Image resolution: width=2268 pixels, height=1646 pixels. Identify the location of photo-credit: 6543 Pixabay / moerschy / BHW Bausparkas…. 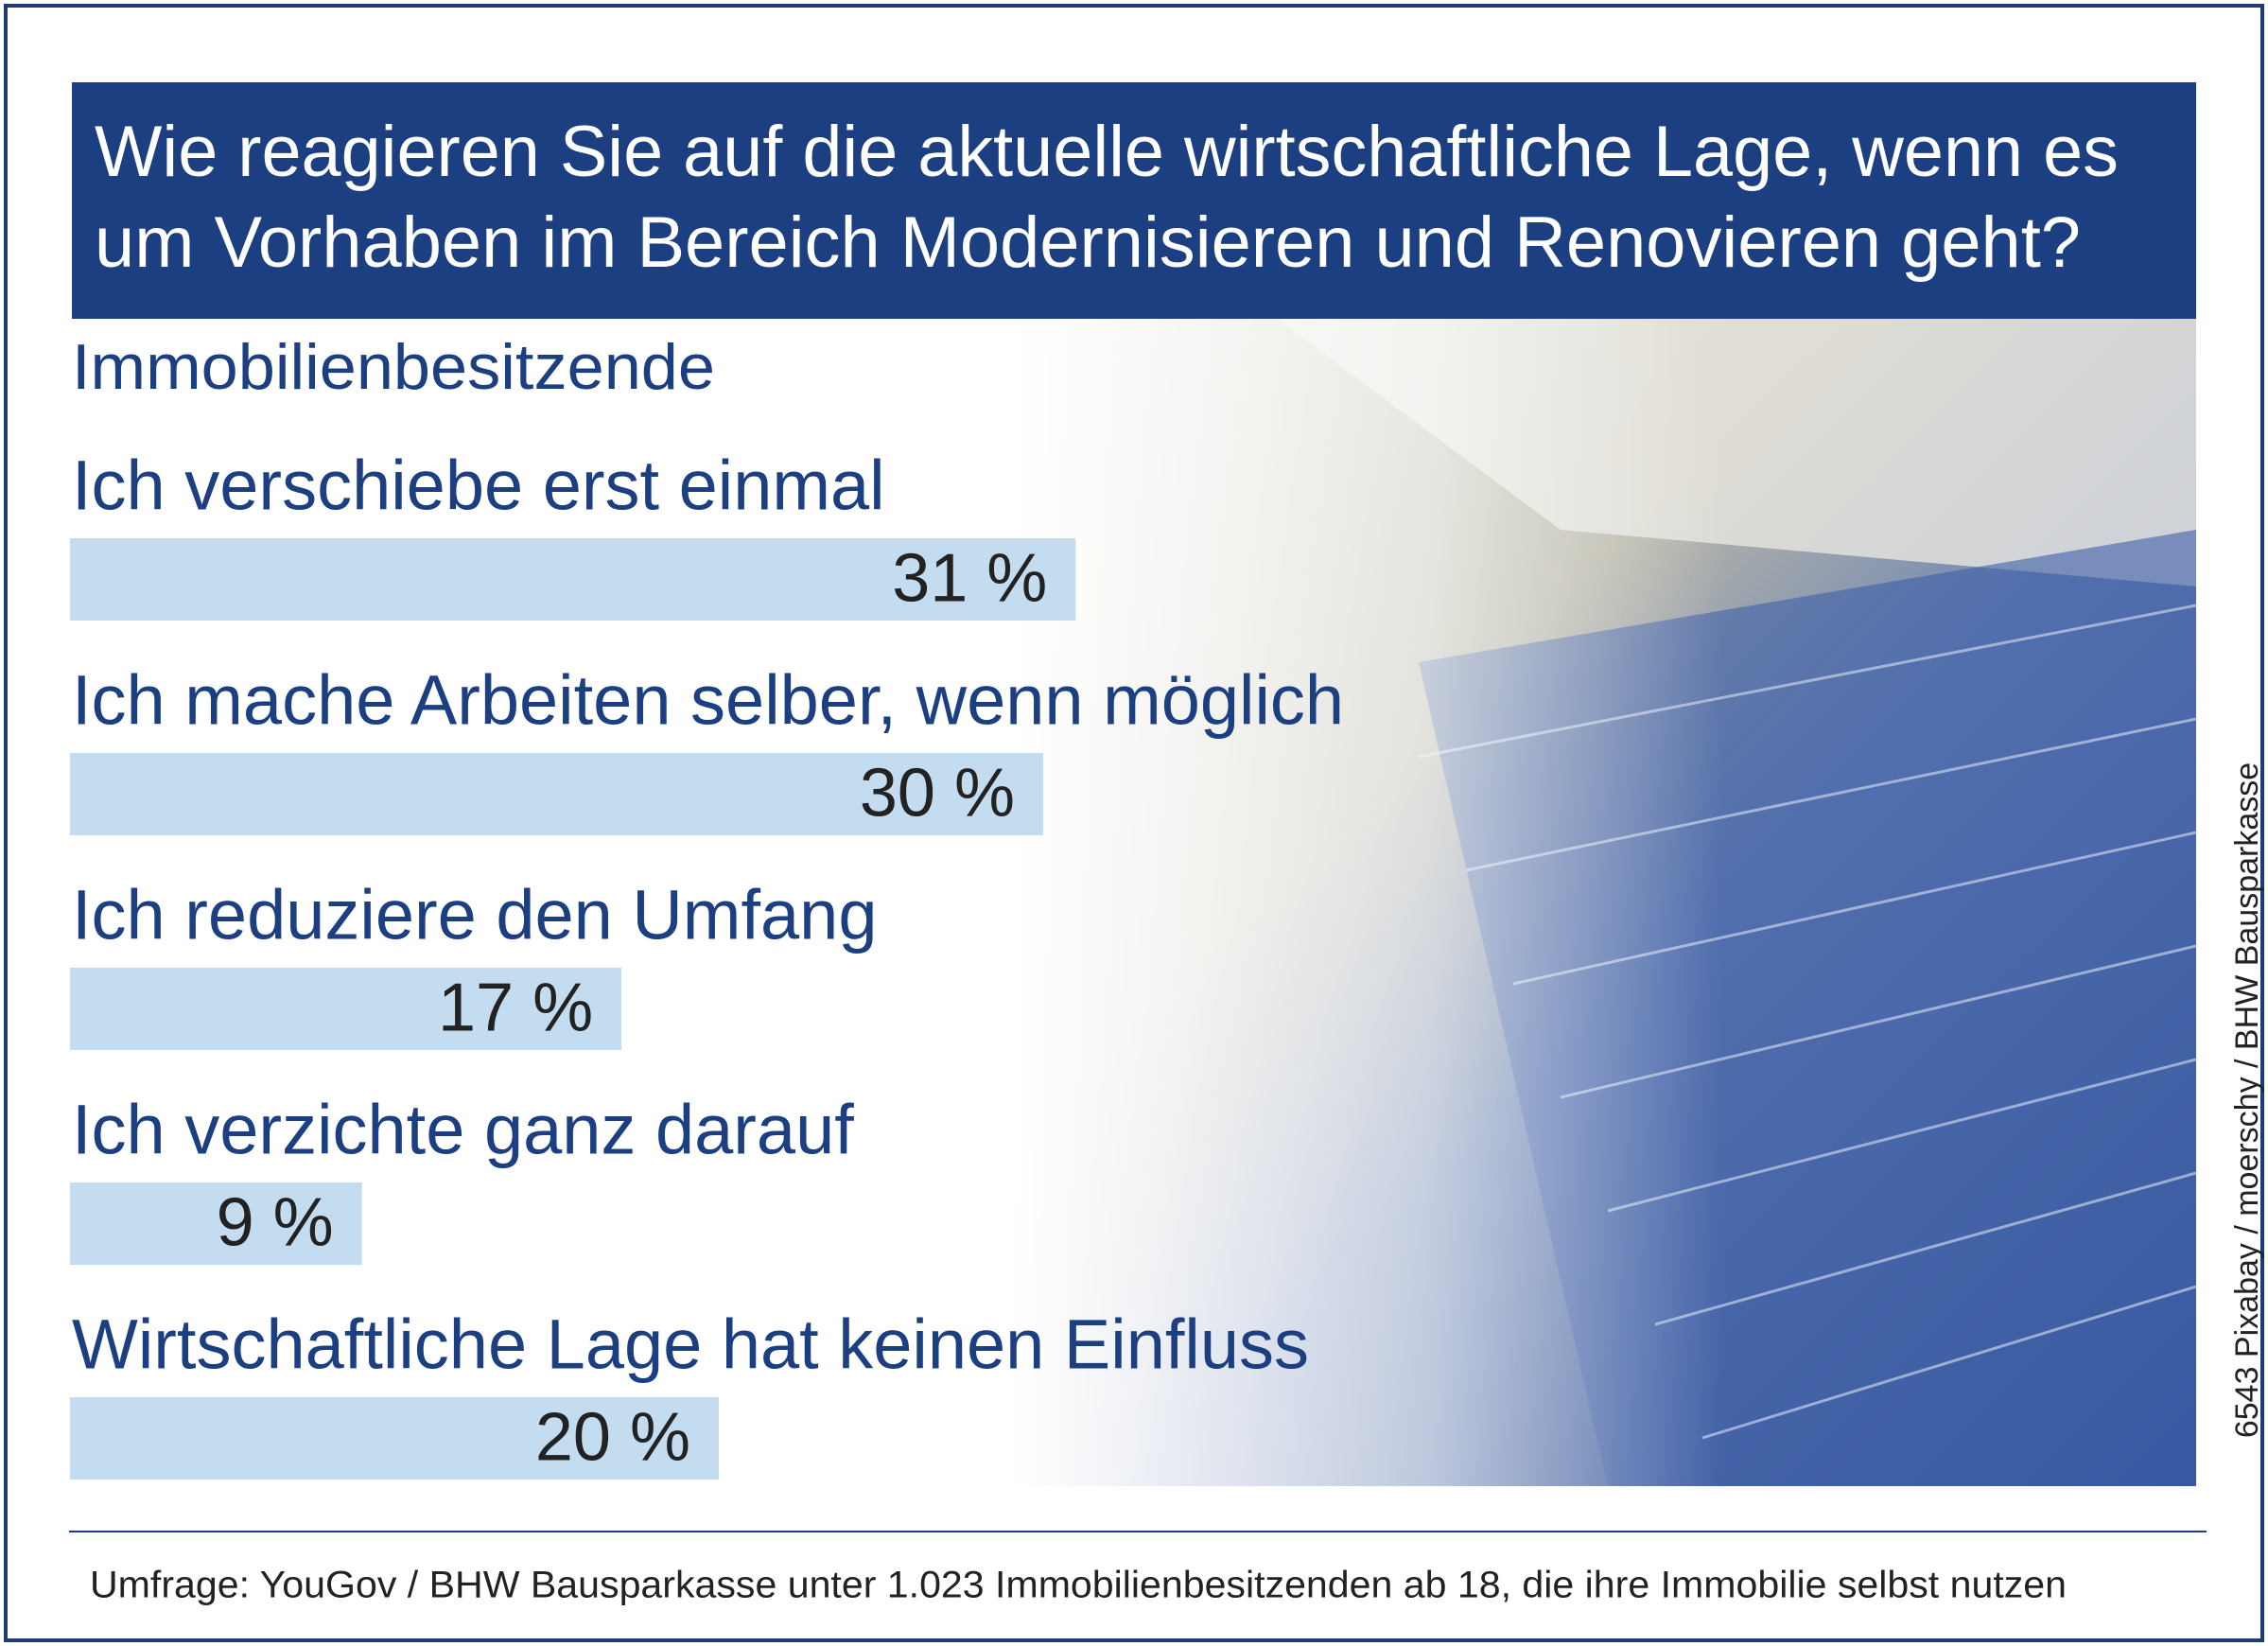
(2247, 1100).